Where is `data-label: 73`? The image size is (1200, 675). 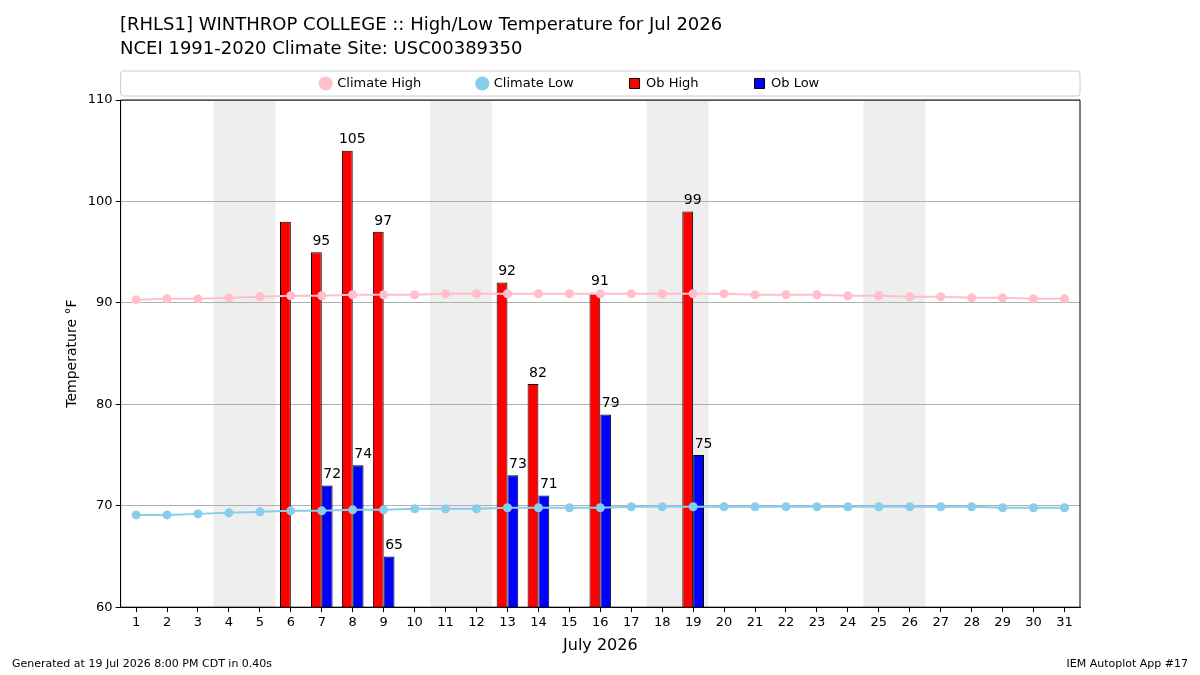
data-label: 73 is located at coordinates (517, 462).